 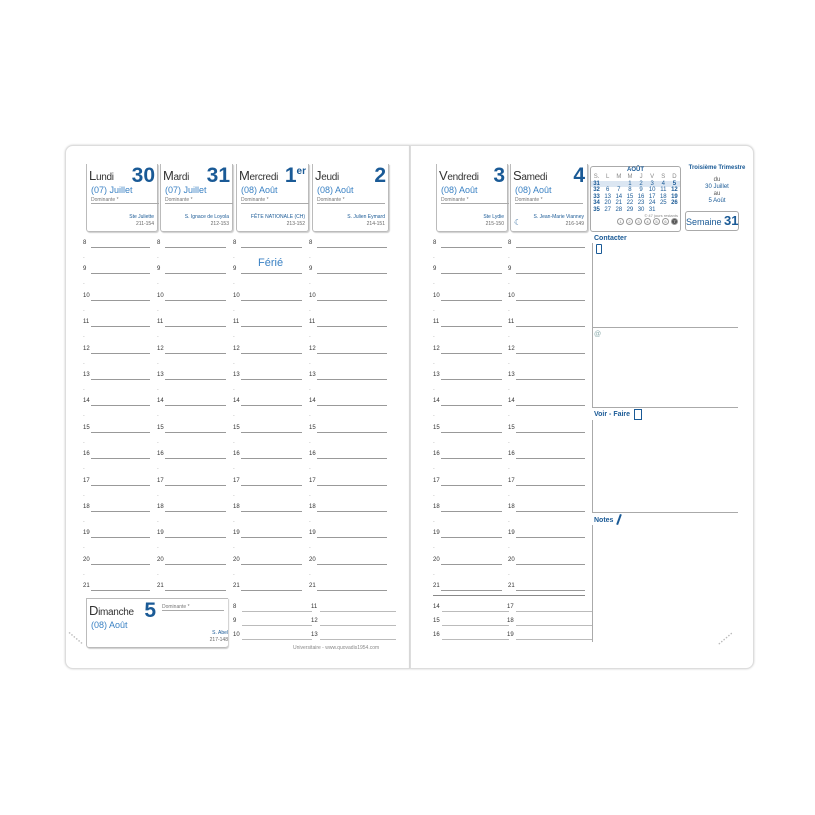 What do you see at coordinates (665, 285) in the screenshot?
I see `contact-section` at bounding box center [665, 285].